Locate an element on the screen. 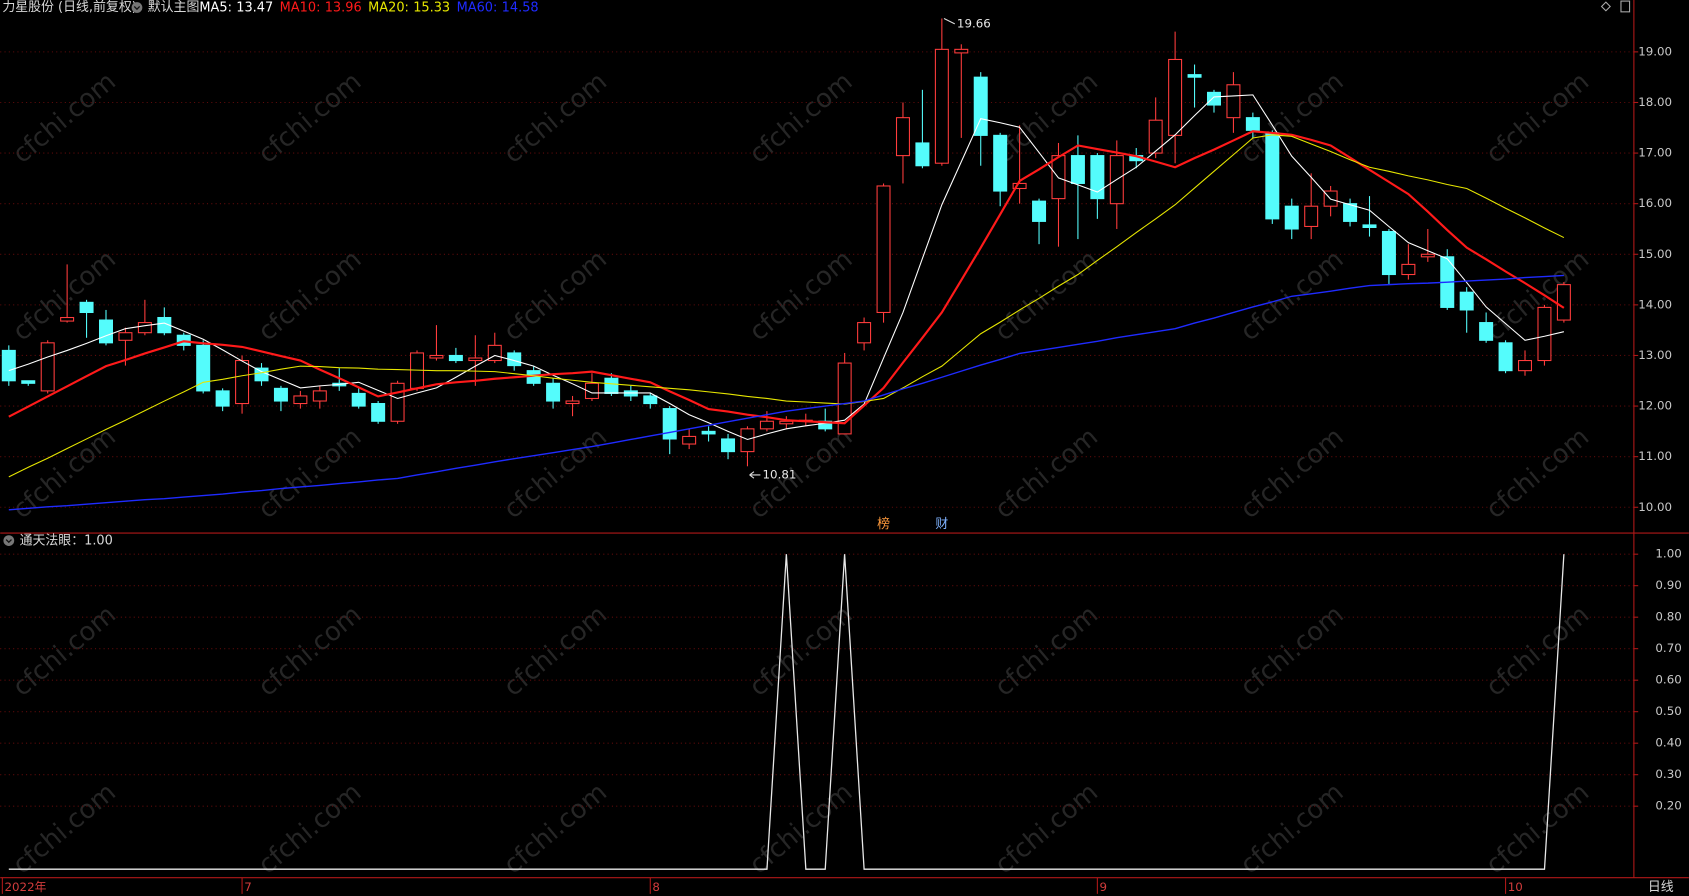 This screenshot has height=896, width=1689. legend-name: MA10: is located at coordinates (300, 7).